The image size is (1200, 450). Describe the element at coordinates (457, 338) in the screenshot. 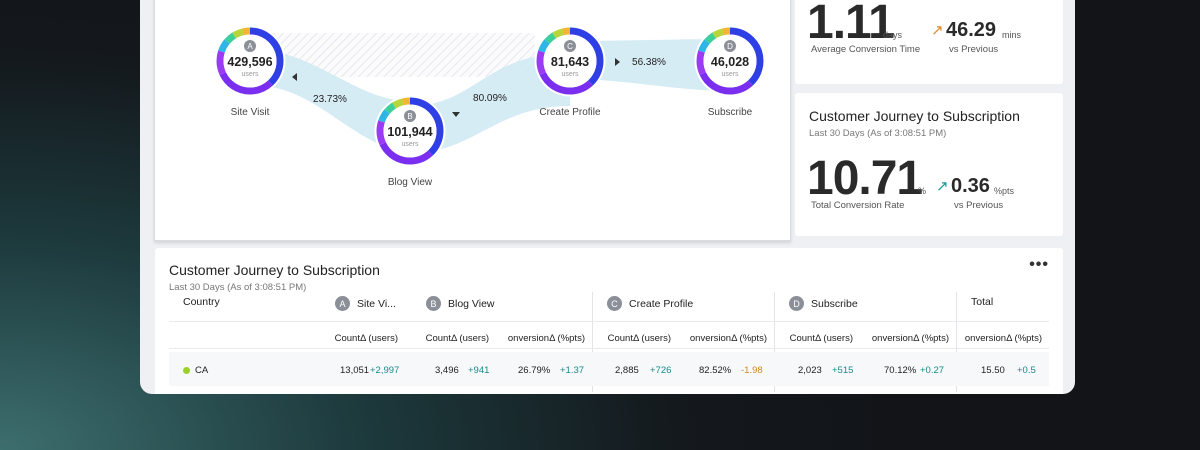

I see `subheader-b-count: CountΔ (users)` at that location.